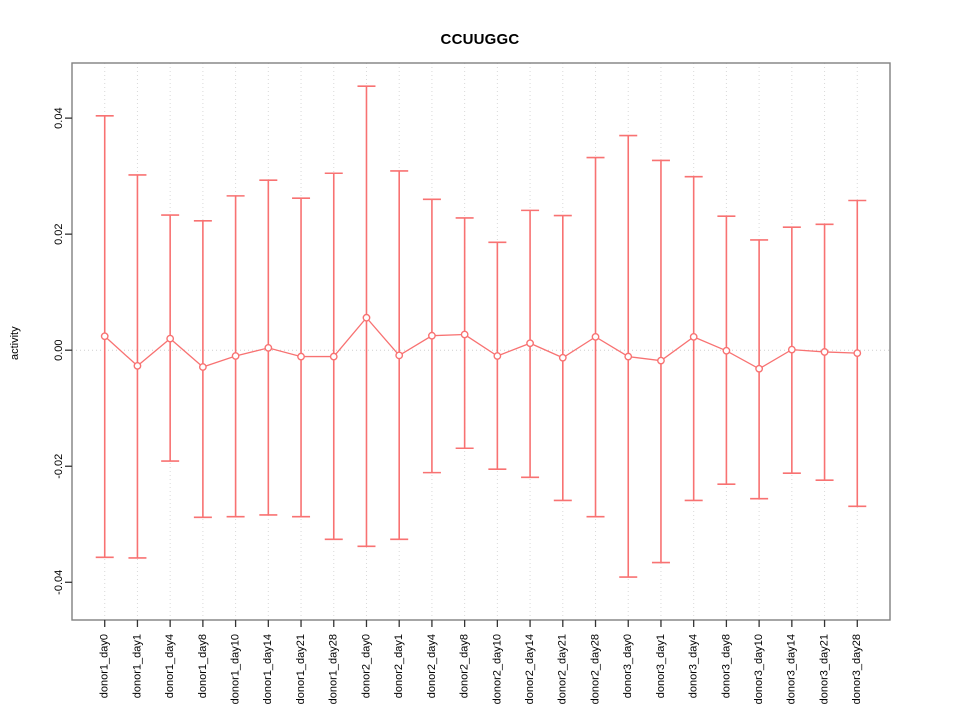  Describe the element at coordinates (59, 466) in the screenshot. I see `y-axis-tick-label: -0.02` at that location.